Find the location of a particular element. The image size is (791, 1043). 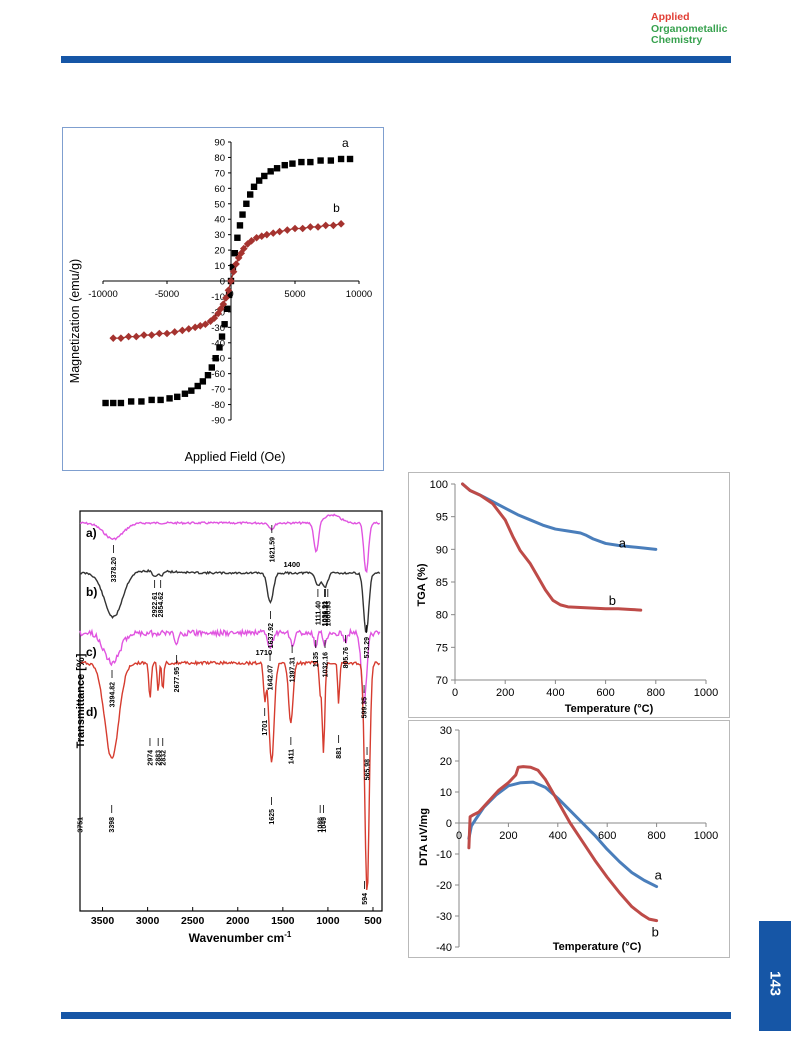

ftir-peak-label: 1621.59 is located at coordinates (272, 549).